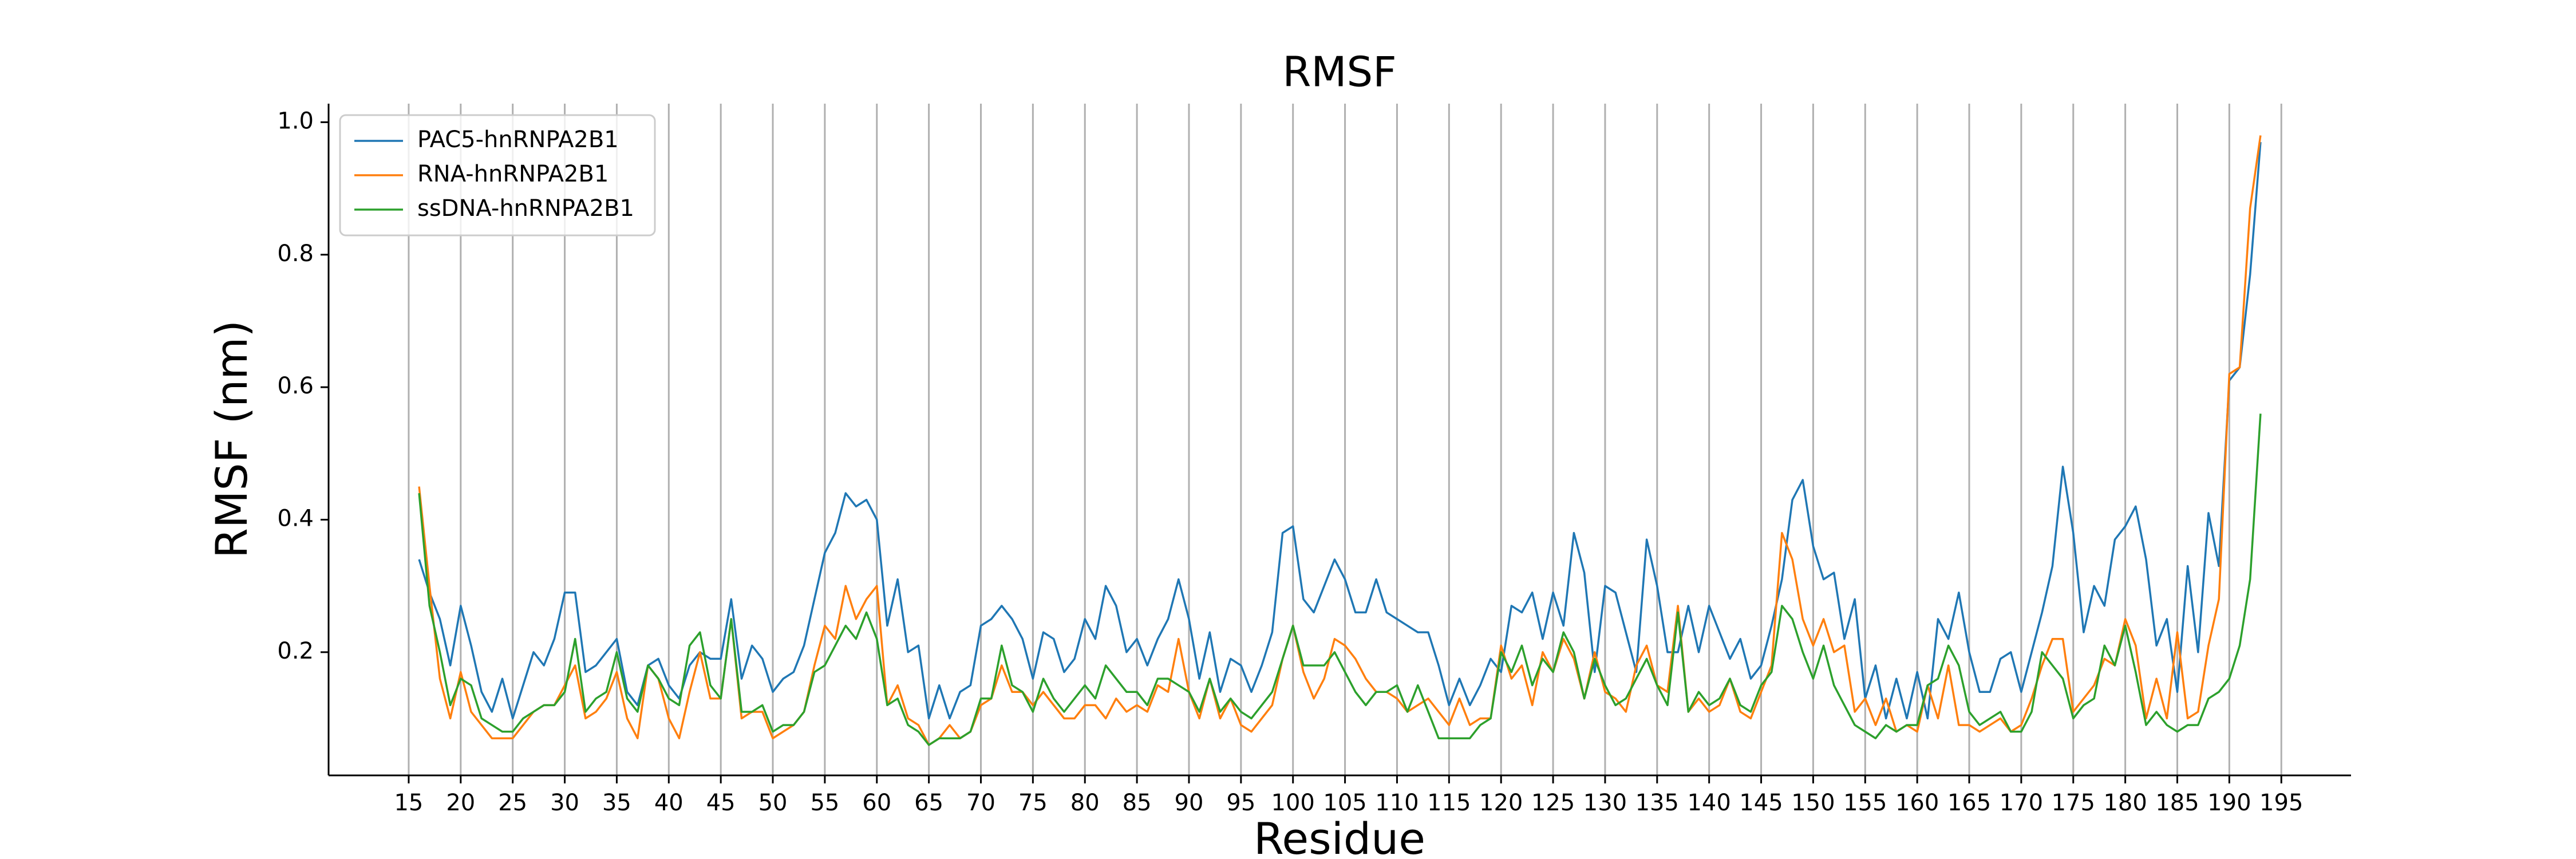 This screenshot has height=859, width=2576. What do you see at coordinates (1761, 803) in the screenshot?
I see `x-tick-label: 145` at bounding box center [1761, 803].